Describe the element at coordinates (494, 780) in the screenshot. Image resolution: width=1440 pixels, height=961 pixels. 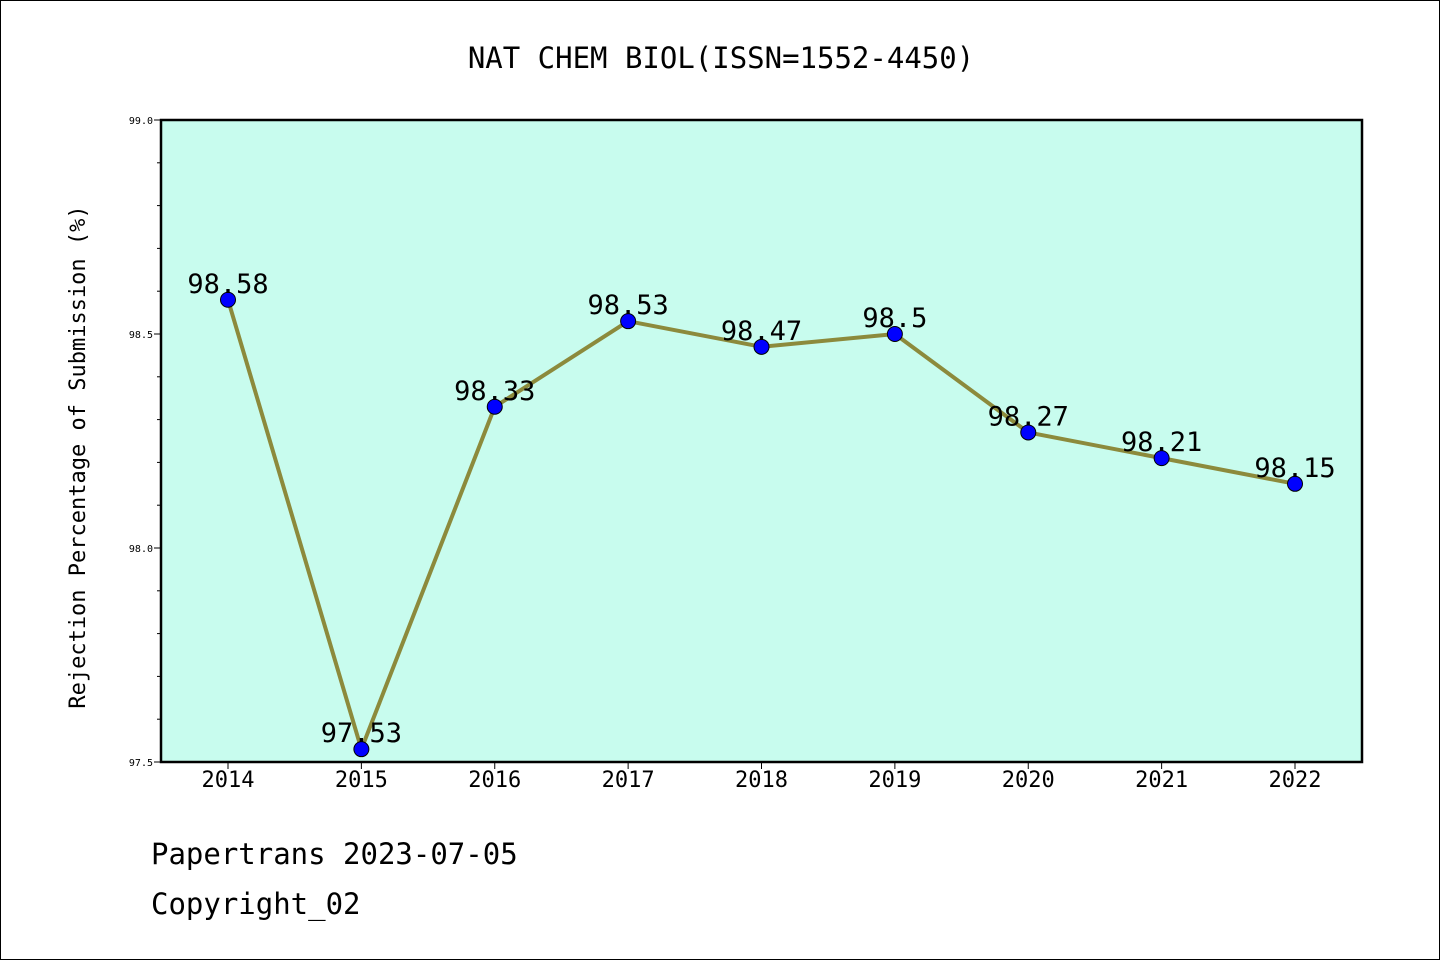
I see `x-tick-label: 2016` at that location.